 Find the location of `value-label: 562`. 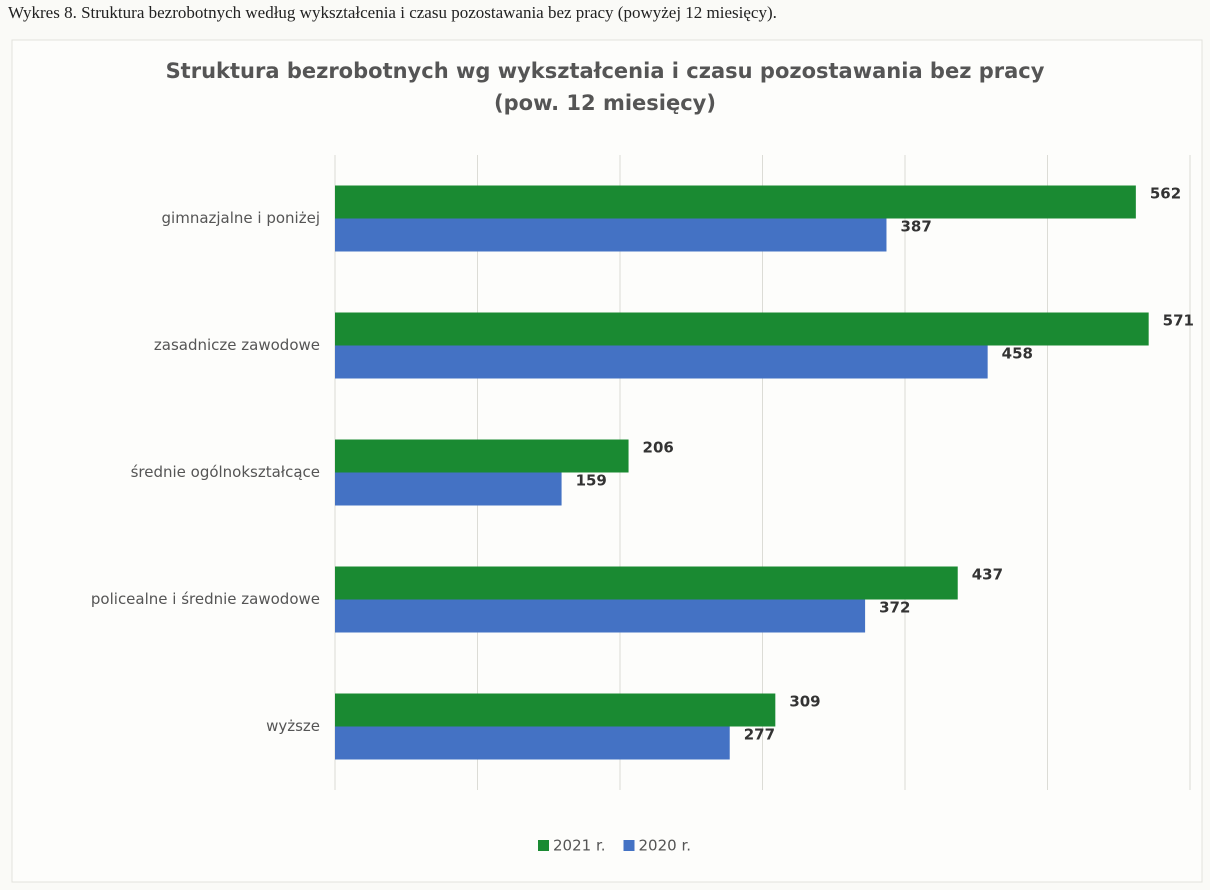

value-label: 562 is located at coordinates (1165, 194).